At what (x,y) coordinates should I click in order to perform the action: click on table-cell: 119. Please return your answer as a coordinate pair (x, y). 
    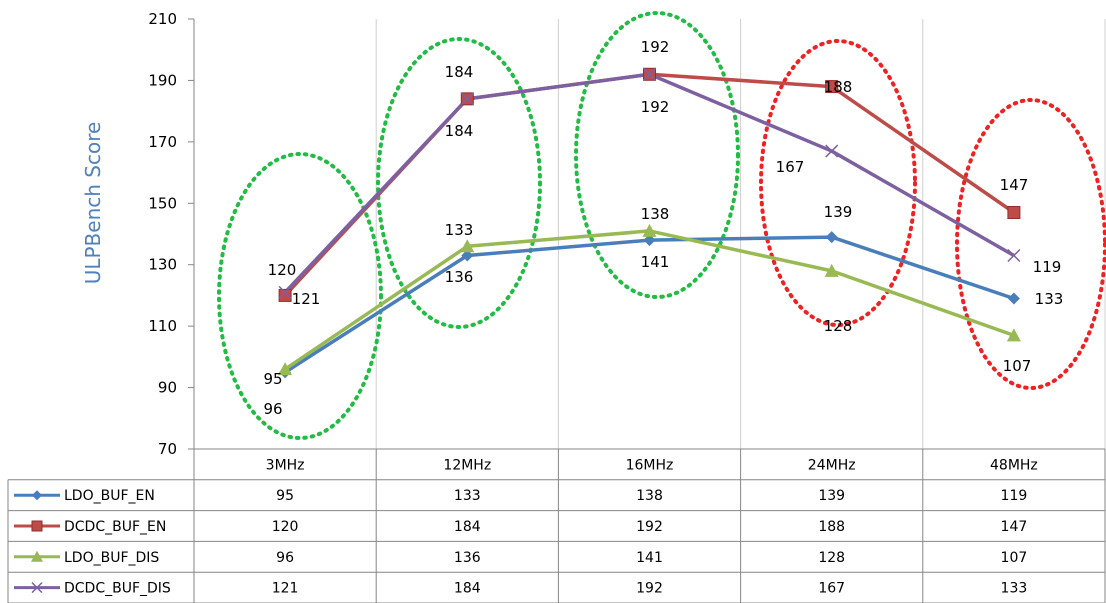
    Looking at the image, I should click on (1014, 496).